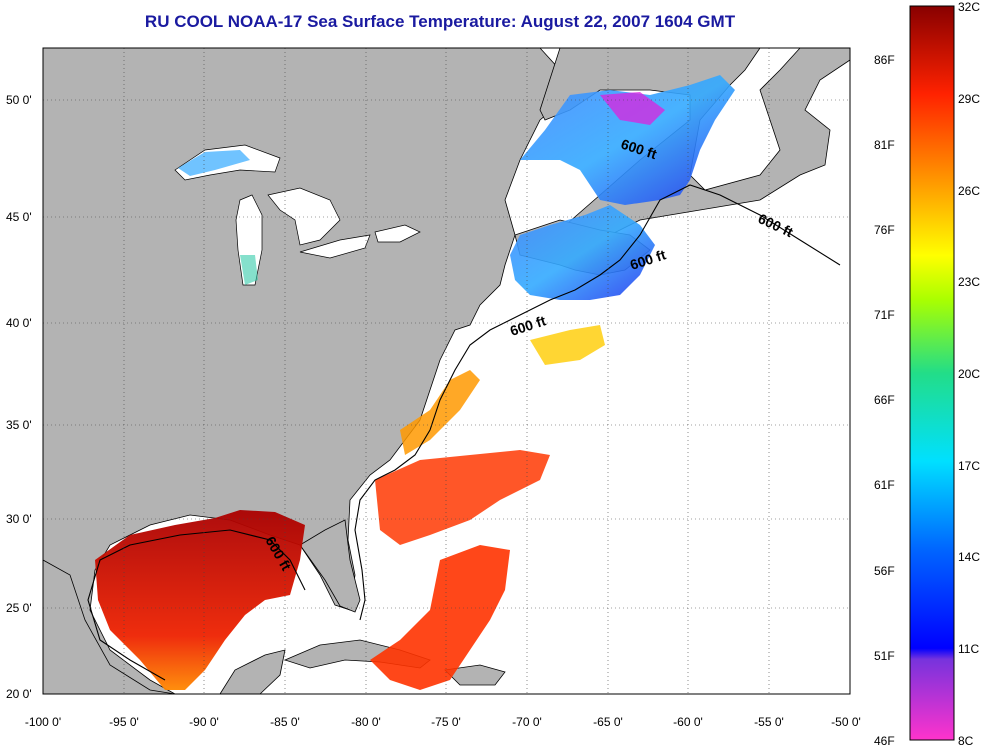  Describe the element at coordinates (884, 400) in the screenshot. I see `colorbar-f-label: 66F` at that location.